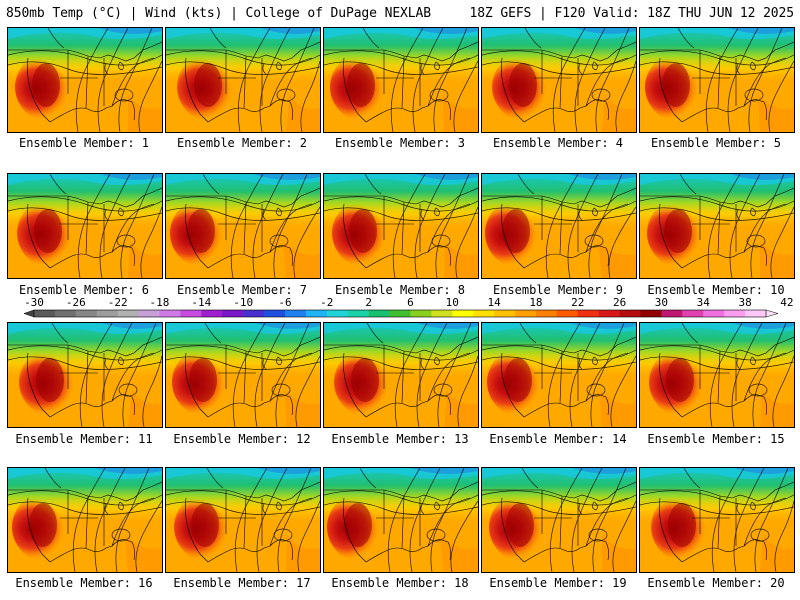 The width and height of the screenshot is (800, 600). I want to click on ensemble-member-label: Ensemble Member: 4, so click(558, 143).